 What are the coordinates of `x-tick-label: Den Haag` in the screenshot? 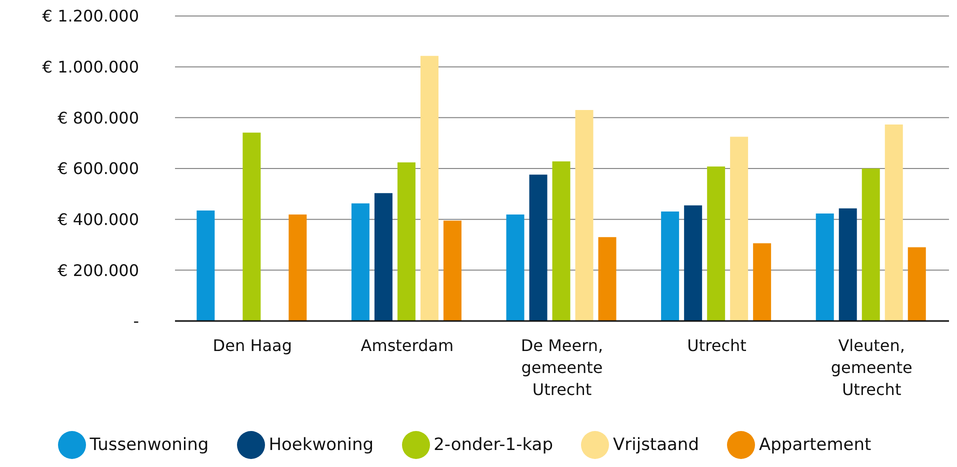 It's located at (252, 345).